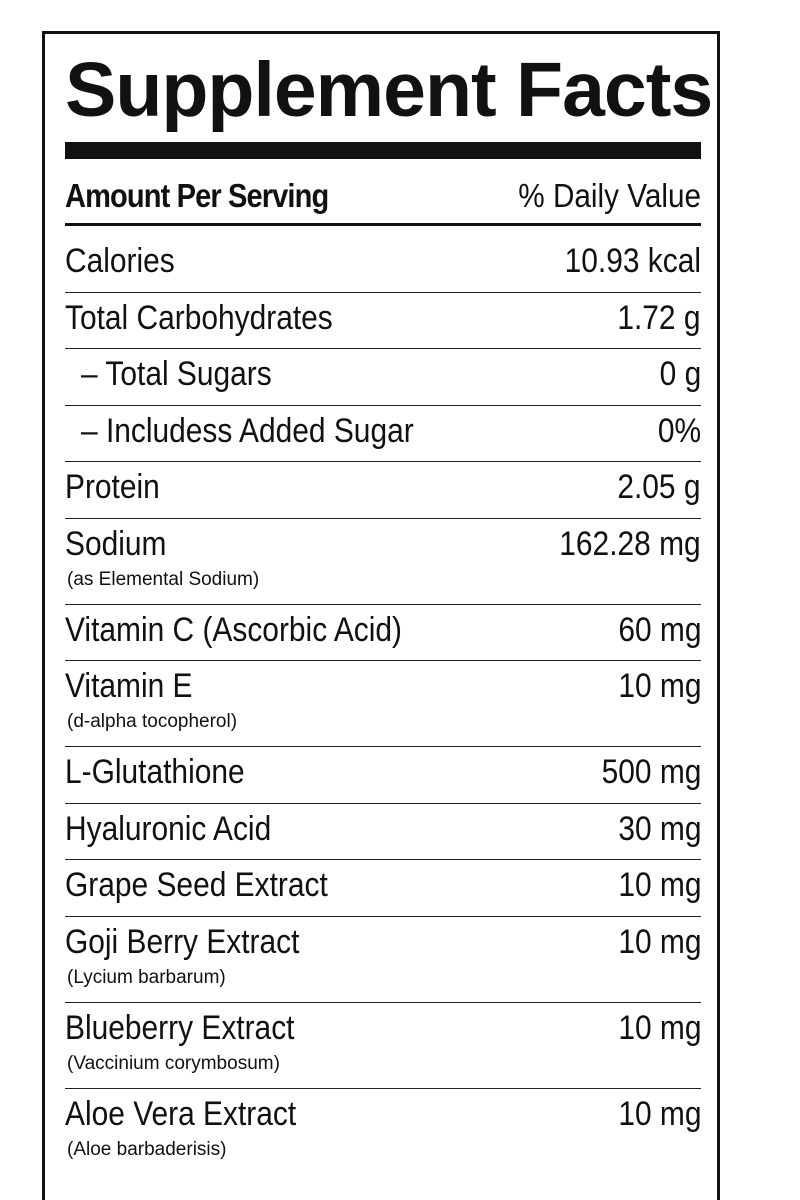 The image size is (800, 1200). Describe the element at coordinates (383, 490) in the screenshot. I see `nutrient-row-protein: Protein 2.05 g` at that location.